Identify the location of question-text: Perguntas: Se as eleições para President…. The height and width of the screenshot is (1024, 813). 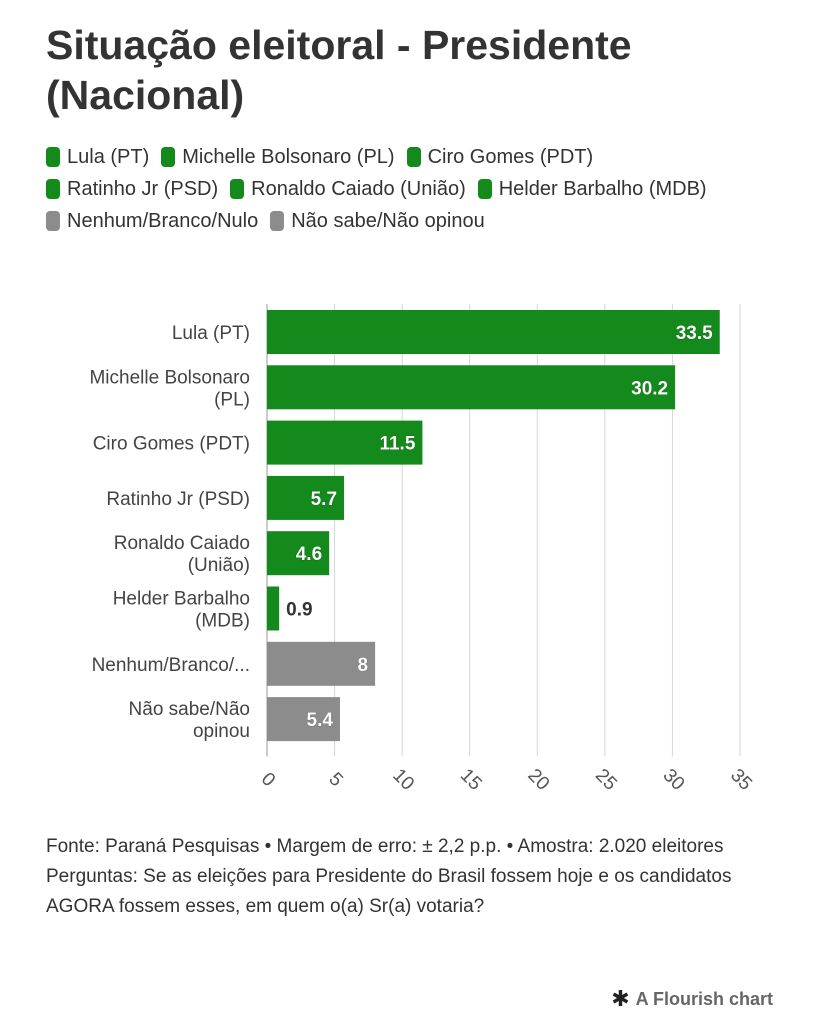
(389, 891).